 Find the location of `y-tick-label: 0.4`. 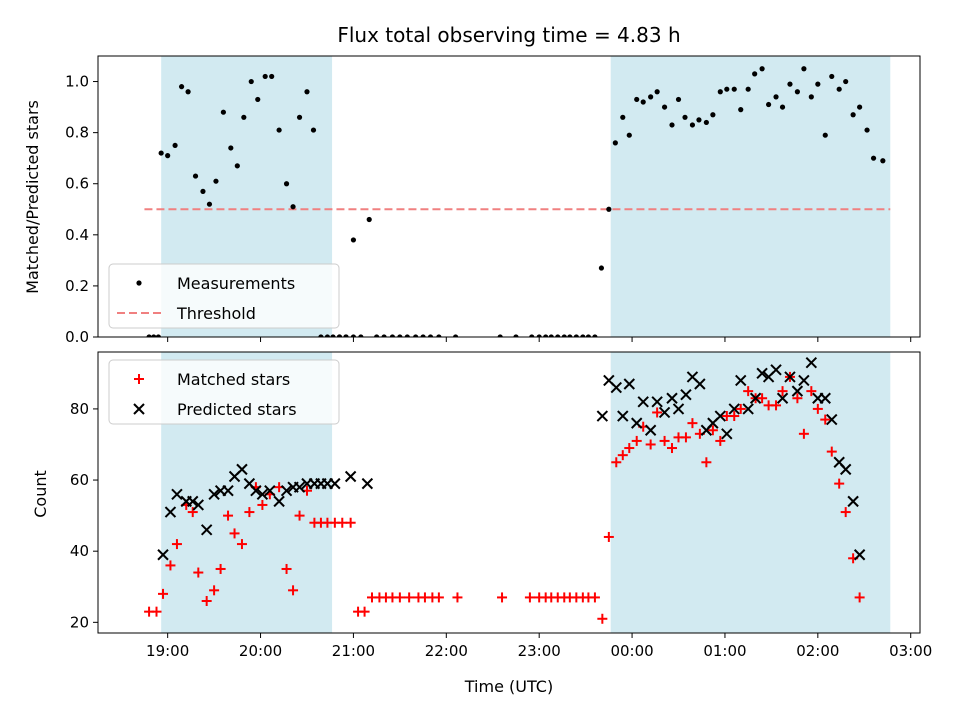

y-tick-label: 0.4 is located at coordinates (77, 235).